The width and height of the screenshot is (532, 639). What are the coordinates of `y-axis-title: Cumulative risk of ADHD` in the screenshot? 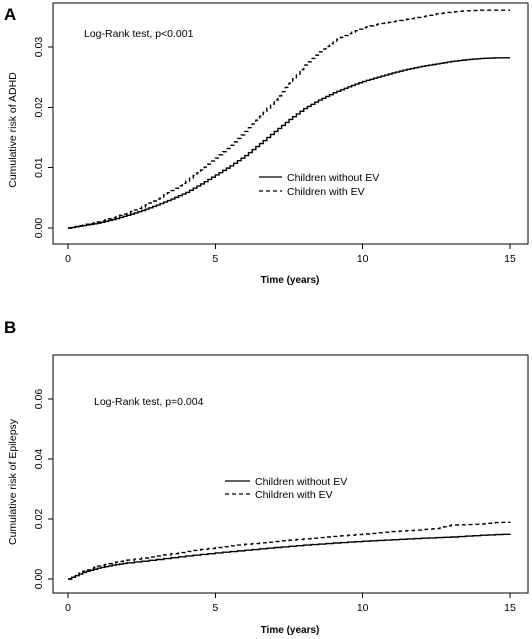 It's located at (13, 130).